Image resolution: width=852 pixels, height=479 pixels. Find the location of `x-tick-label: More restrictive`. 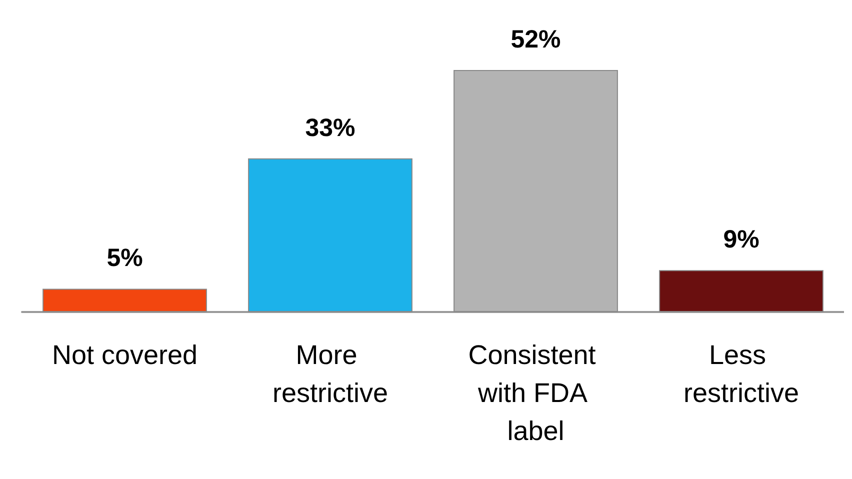

x-tick-label: More restrictive is located at coordinates (330, 374).